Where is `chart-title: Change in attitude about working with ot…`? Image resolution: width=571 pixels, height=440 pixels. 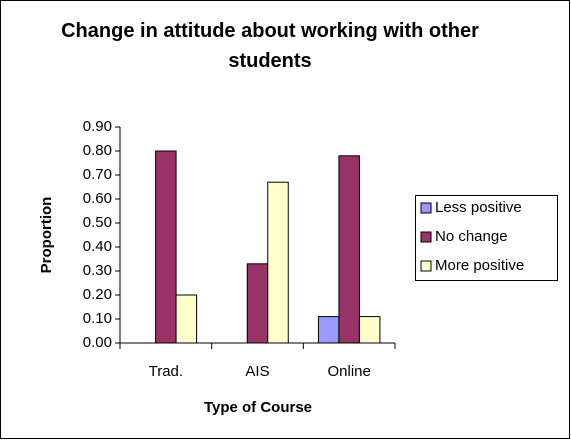 chart-title: Change in attitude about working with ot… is located at coordinates (270, 46).